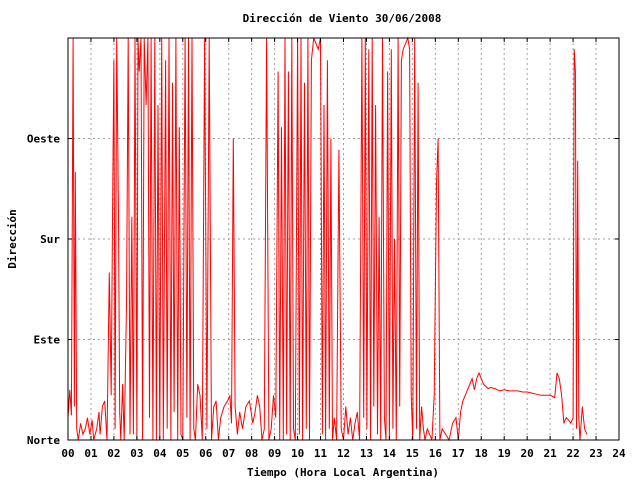  Describe the element at coordinates (47, 340) in the screenshot. I see `y-tick-label: Este` at that location.